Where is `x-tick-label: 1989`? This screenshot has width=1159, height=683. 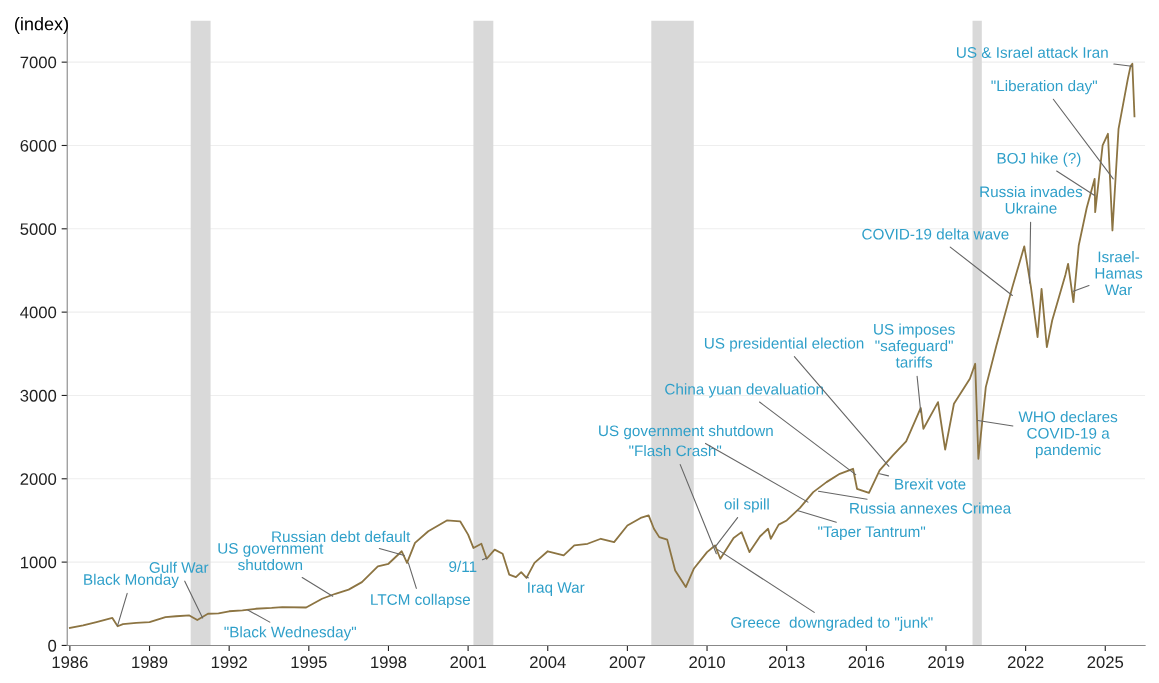 x-tick-label: 1989 is located at coordinates (150, 662).